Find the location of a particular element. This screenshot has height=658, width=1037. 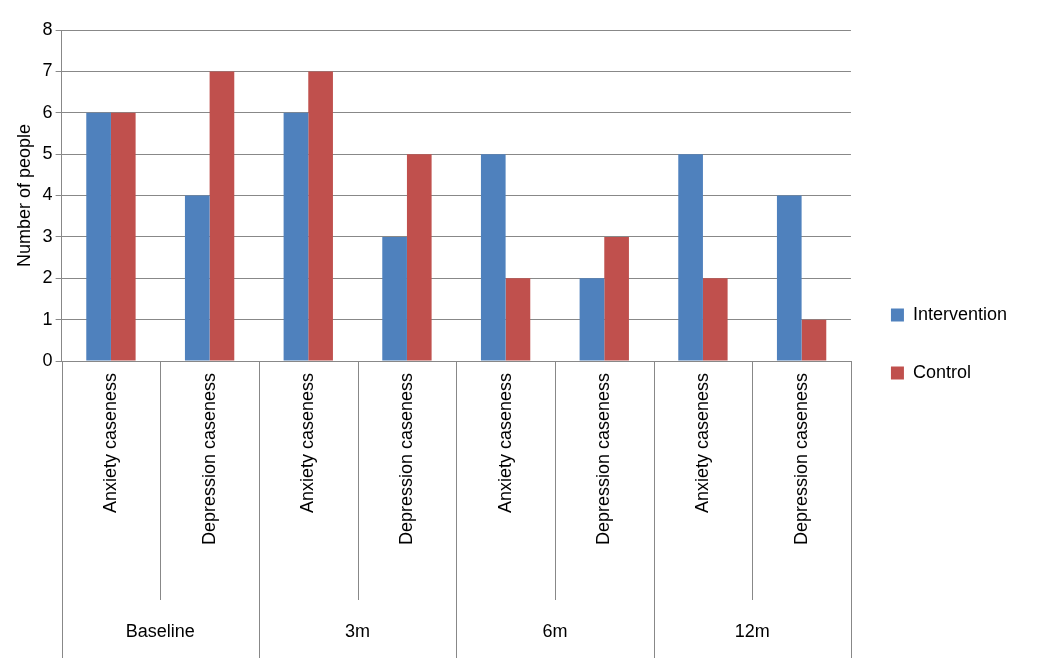

legend-label: Control is located at coordinates (941, 371).